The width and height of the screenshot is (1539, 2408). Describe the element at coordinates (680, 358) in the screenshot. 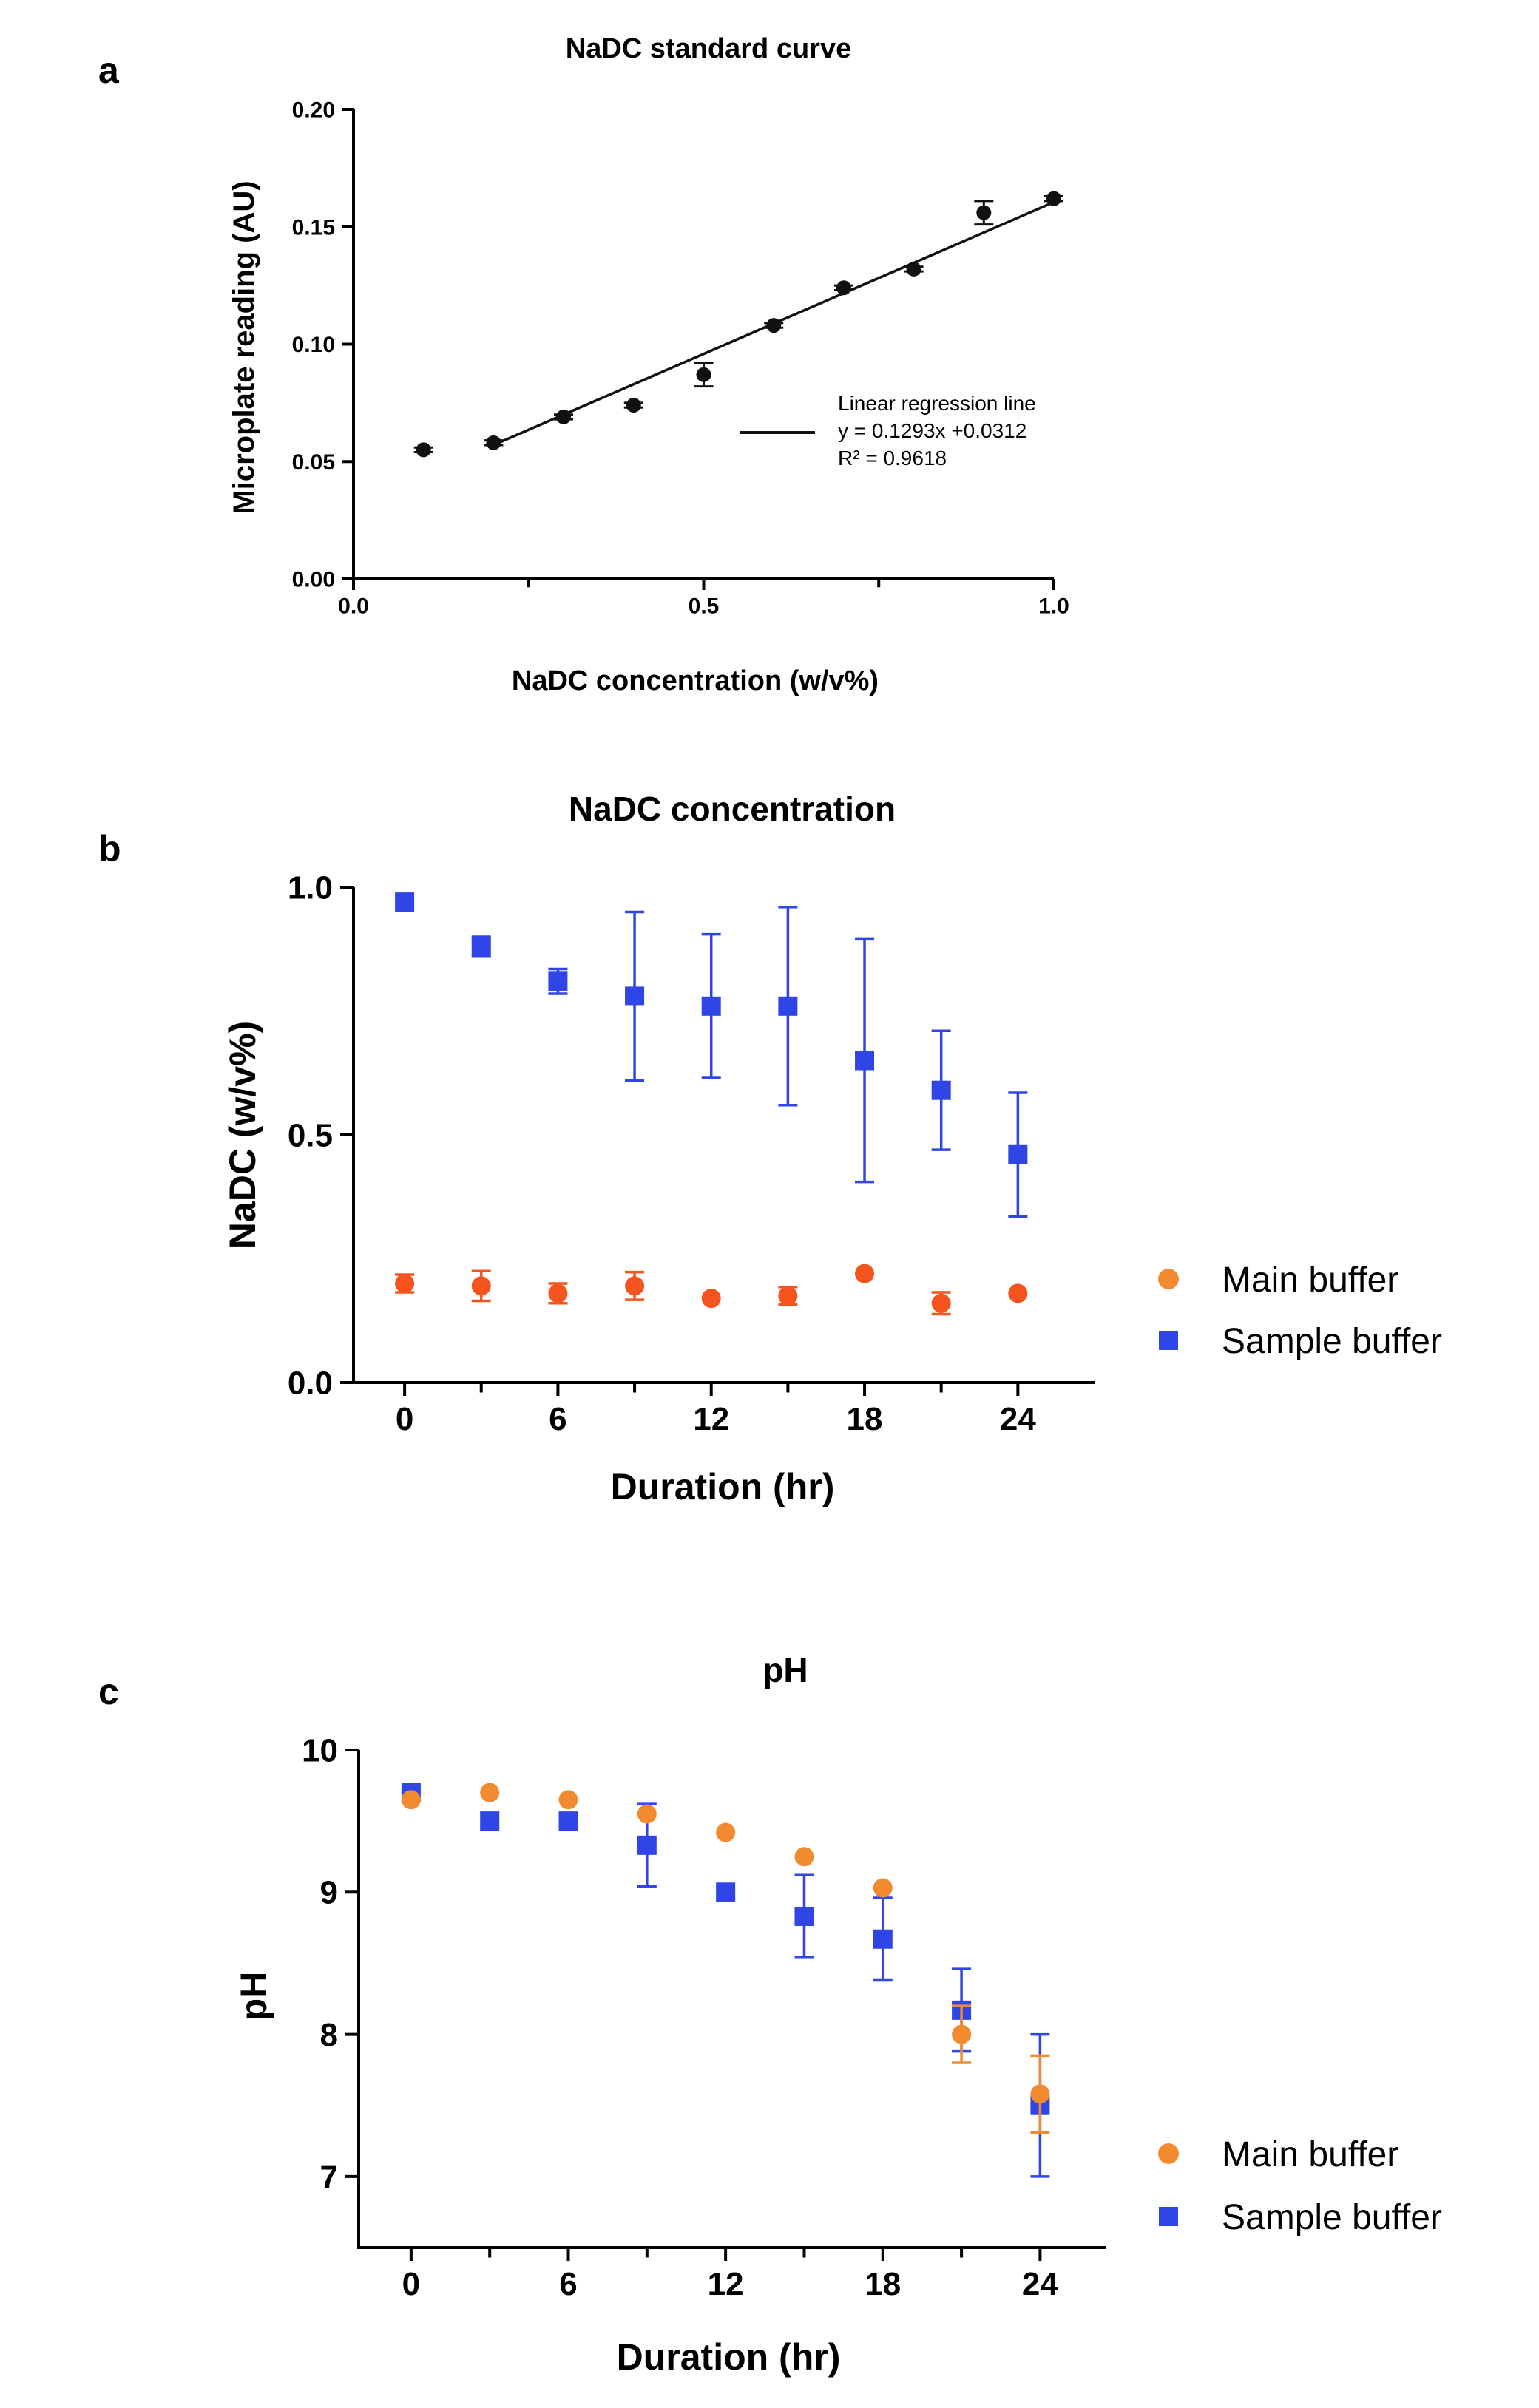

I see `chart-a-axes: 0.00 0.05 0.10 0.15 0.20 0.0 0.5 1.0` at that location.